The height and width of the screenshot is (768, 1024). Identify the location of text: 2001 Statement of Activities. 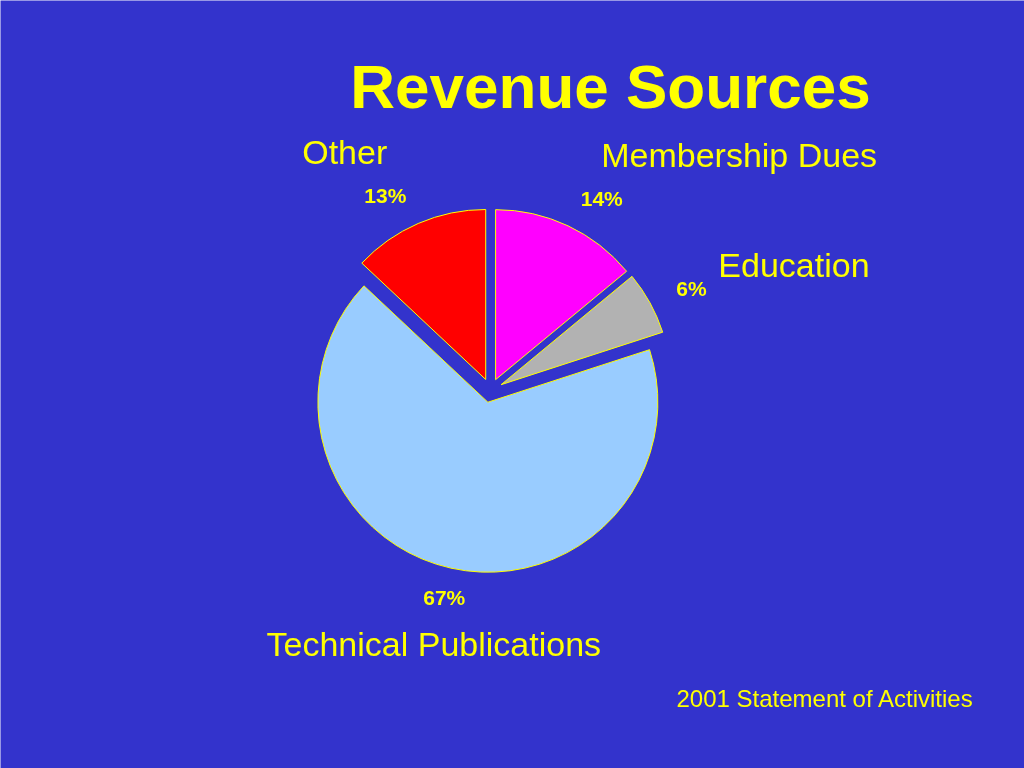
(824, 698).